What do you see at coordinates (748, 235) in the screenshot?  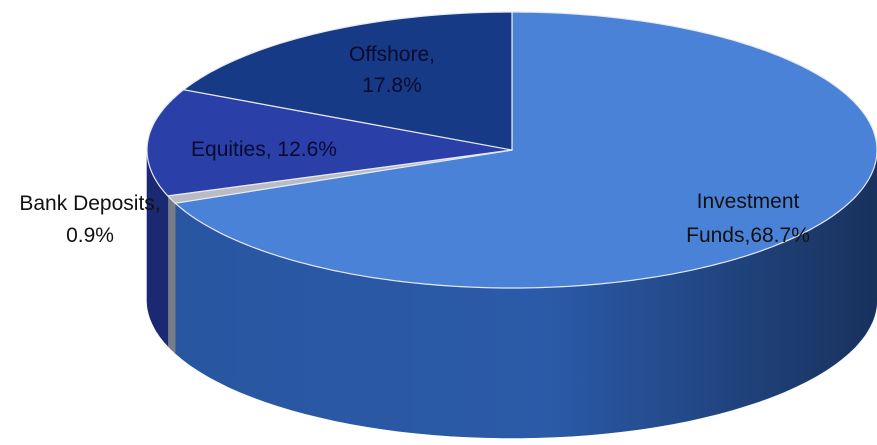 I see `slice-label-0-line-2: Funds,68.7%` at bounding box center [748, 235].